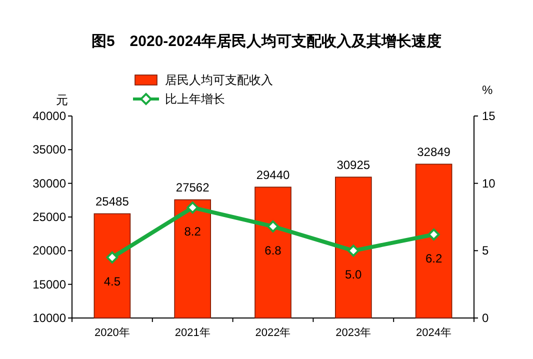  What do you see at coordinates (113, 201) in the screenshot?
I see `data-label: 25485` at bounding box center [113, 201].